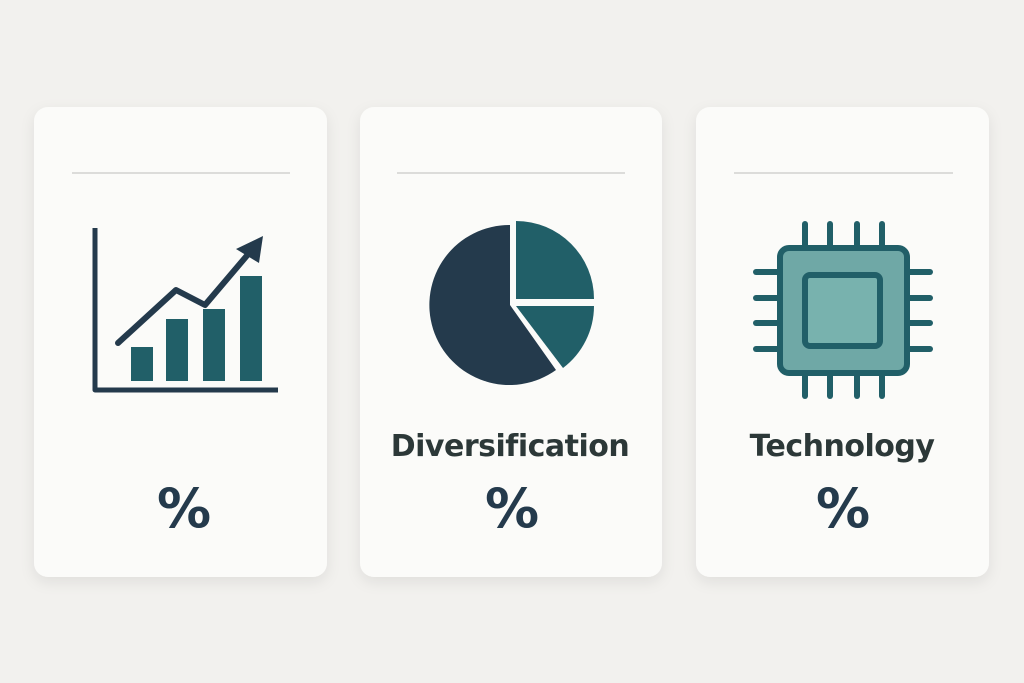 Image resolution: width=1024 pixels, height=683 pixels. I want to click on chip-icon, so click(843, 310).